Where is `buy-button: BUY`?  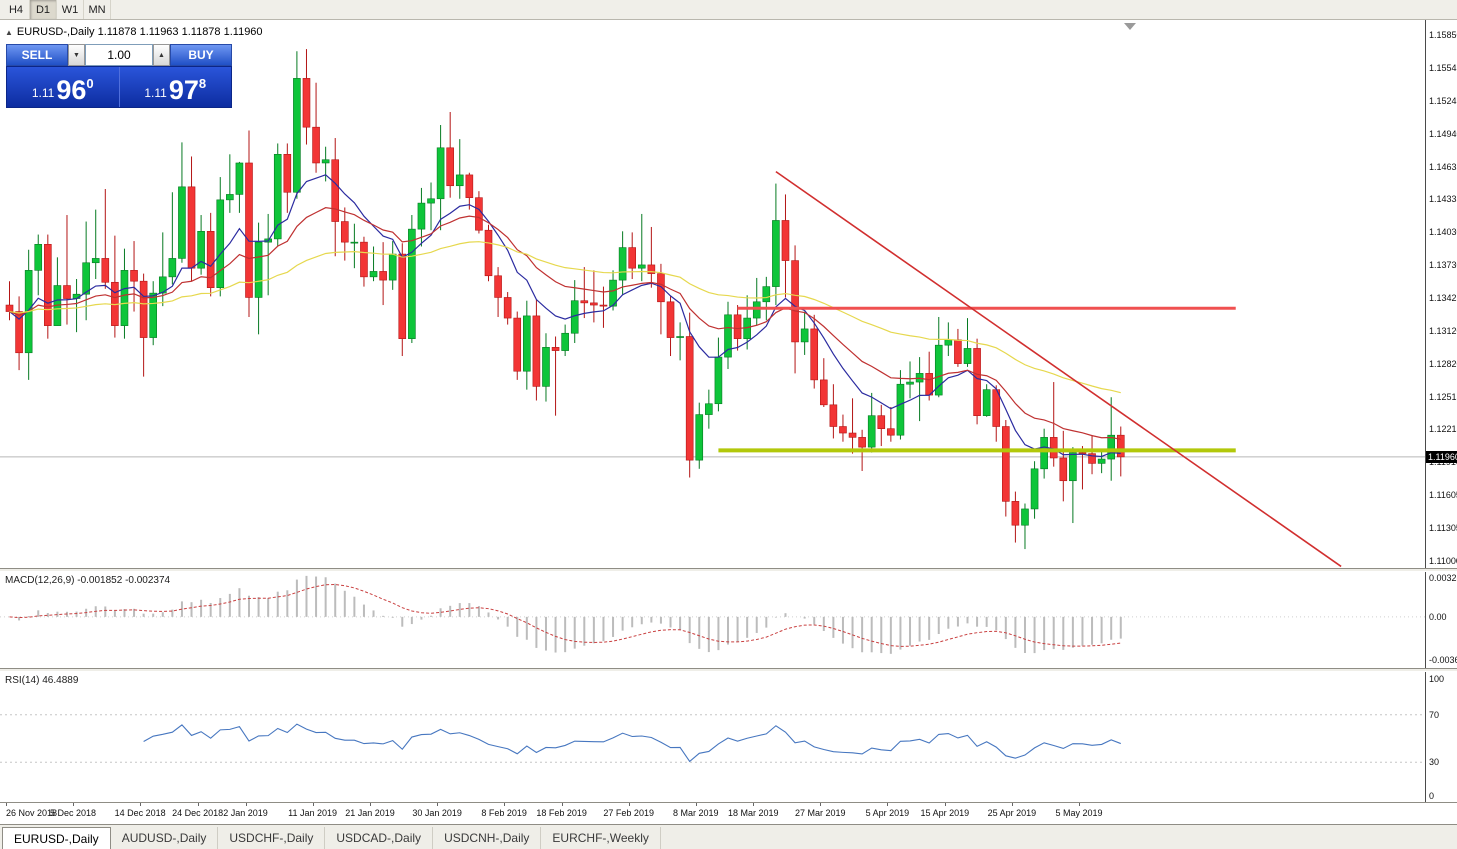
buy-button: BUY is located at coordinates (201, 55).